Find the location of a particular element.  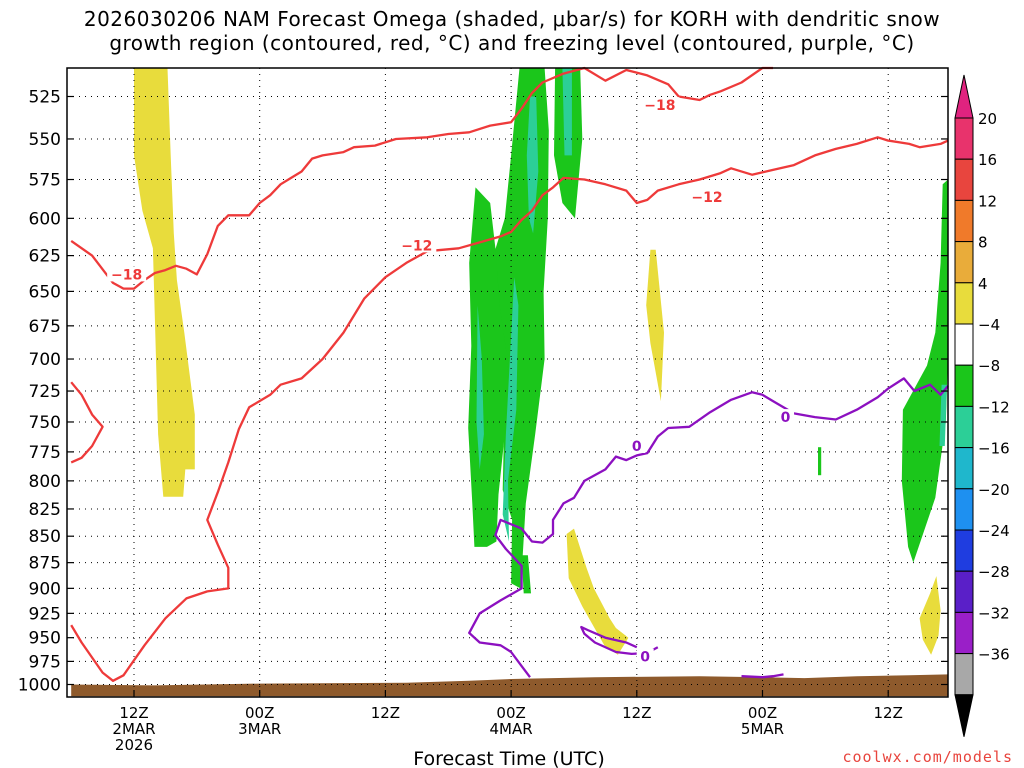

source-credit: coolwx.com/models is located at coordinates (927, 757).